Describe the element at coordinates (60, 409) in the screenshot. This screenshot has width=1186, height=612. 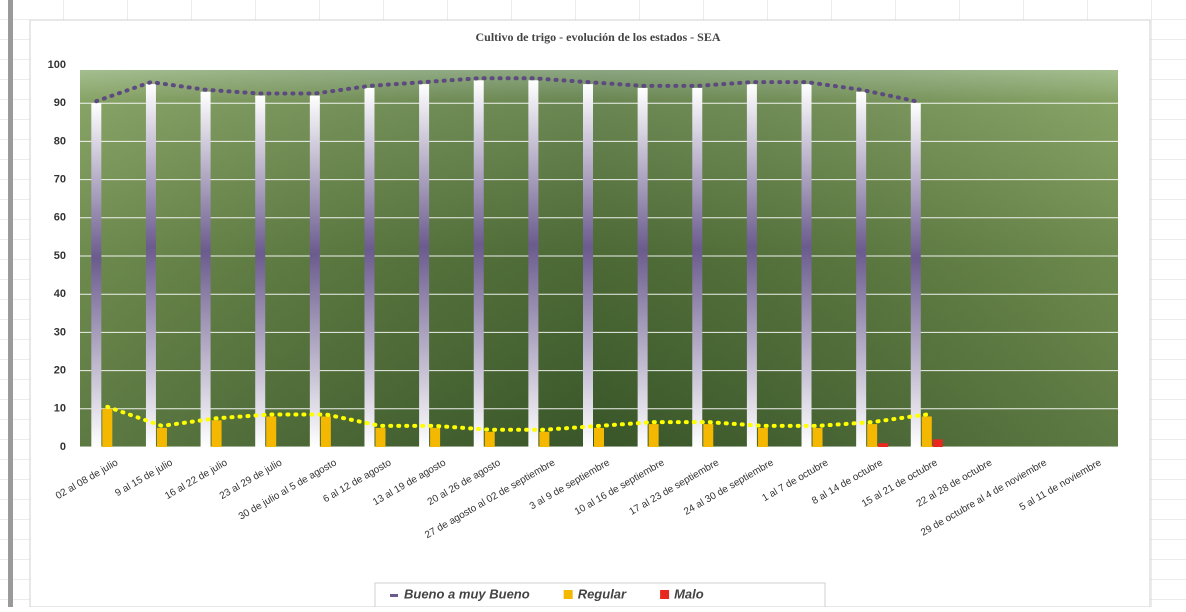
I see `y-tick-label: 10` at that location.